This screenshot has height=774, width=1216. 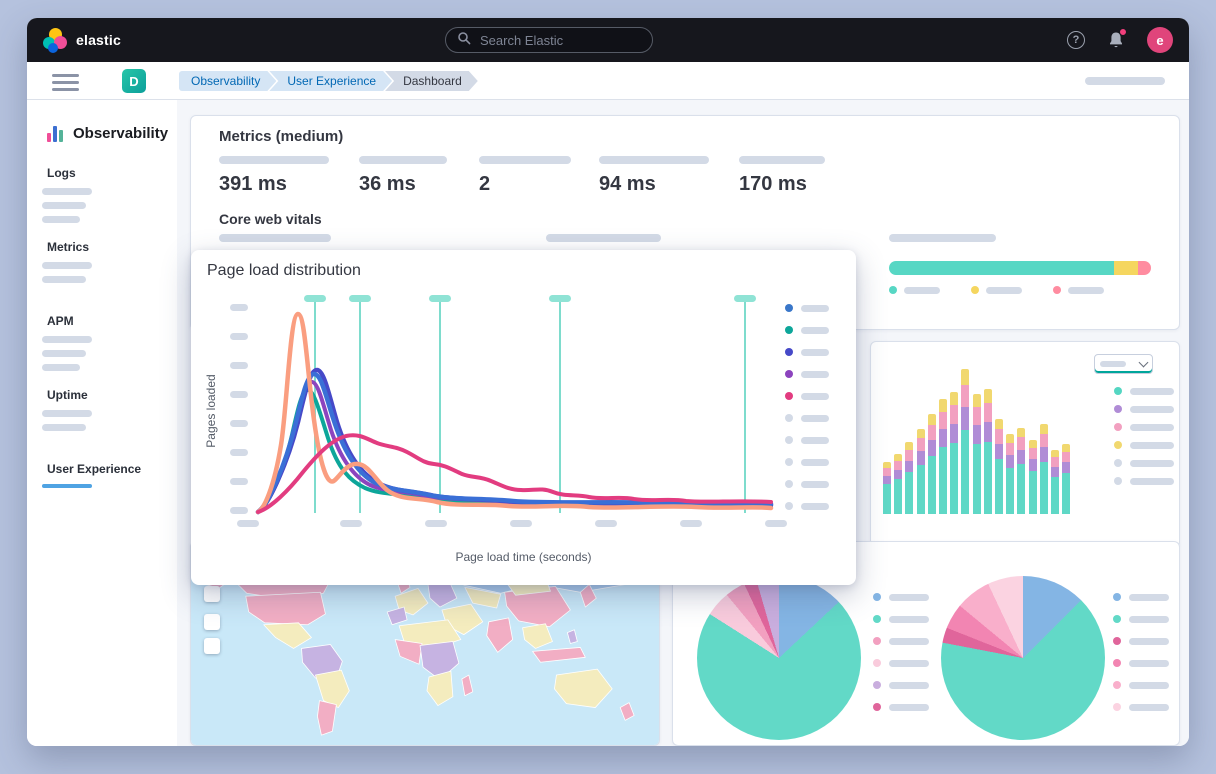 What do you see at coordinates (1123, 364) in the screenshot?
I see `breakdown-select` at bounding box center [1123, 364].